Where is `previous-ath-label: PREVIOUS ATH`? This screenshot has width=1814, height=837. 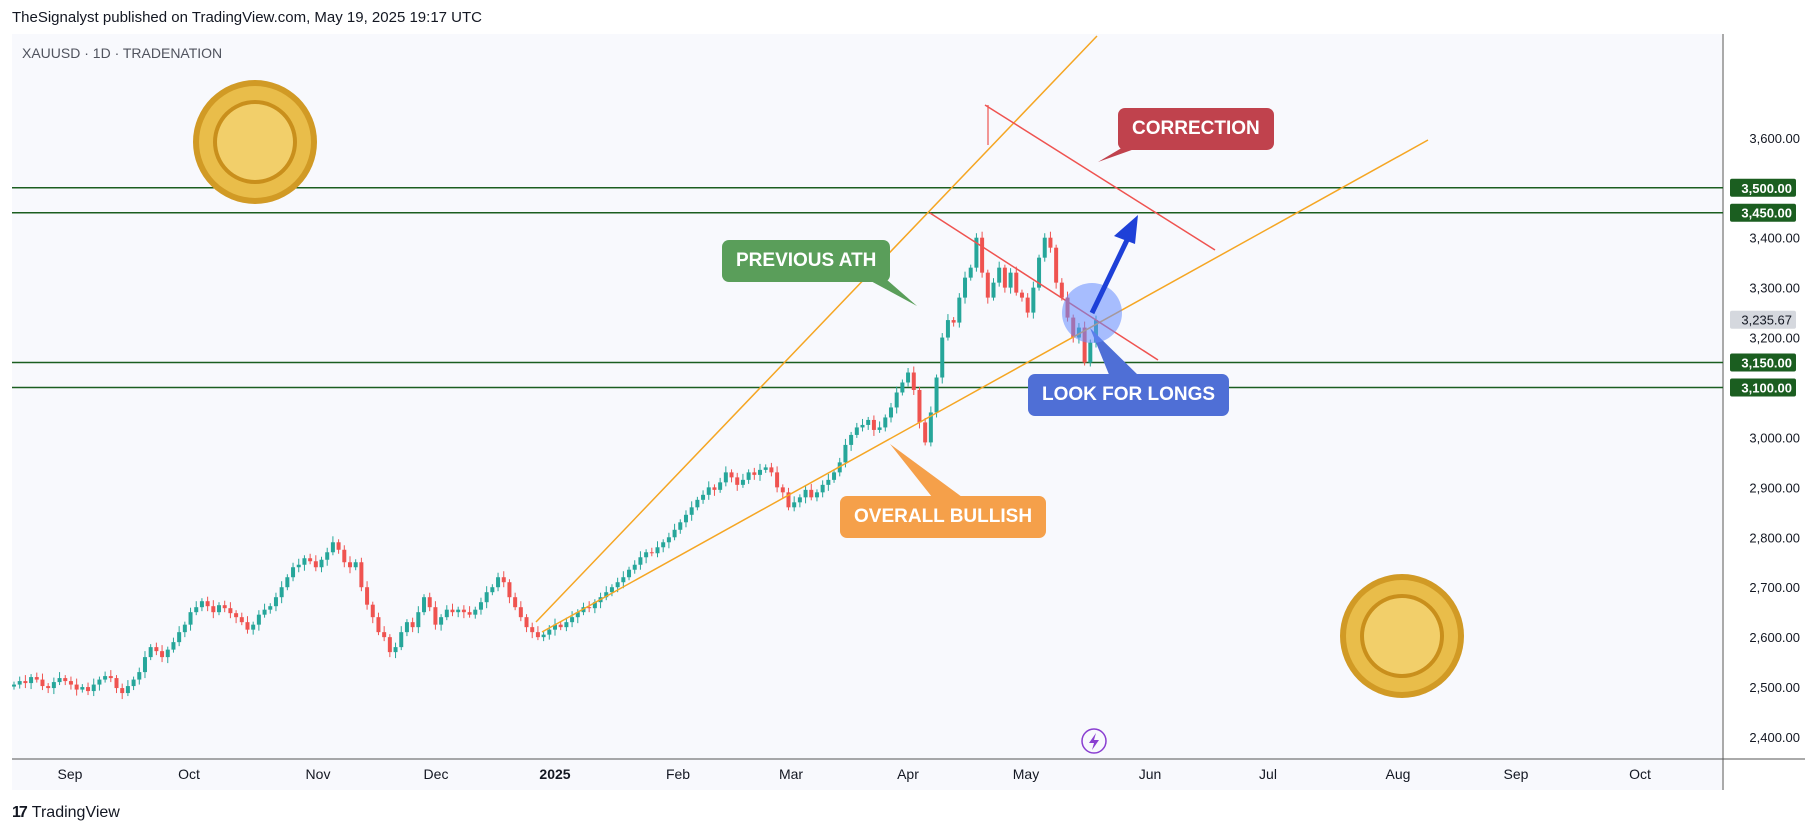 previous-ath-label: PREVIOUS ATH is located at coordinates (806, 261).